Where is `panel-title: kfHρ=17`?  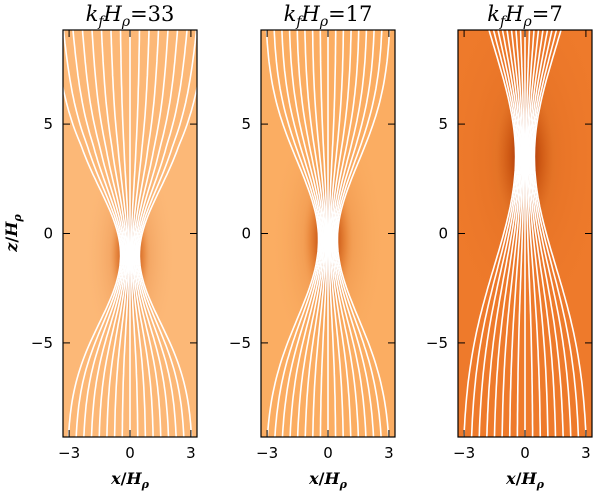
panel-title: kfHρ=17 is located at coordinates (328, 16).